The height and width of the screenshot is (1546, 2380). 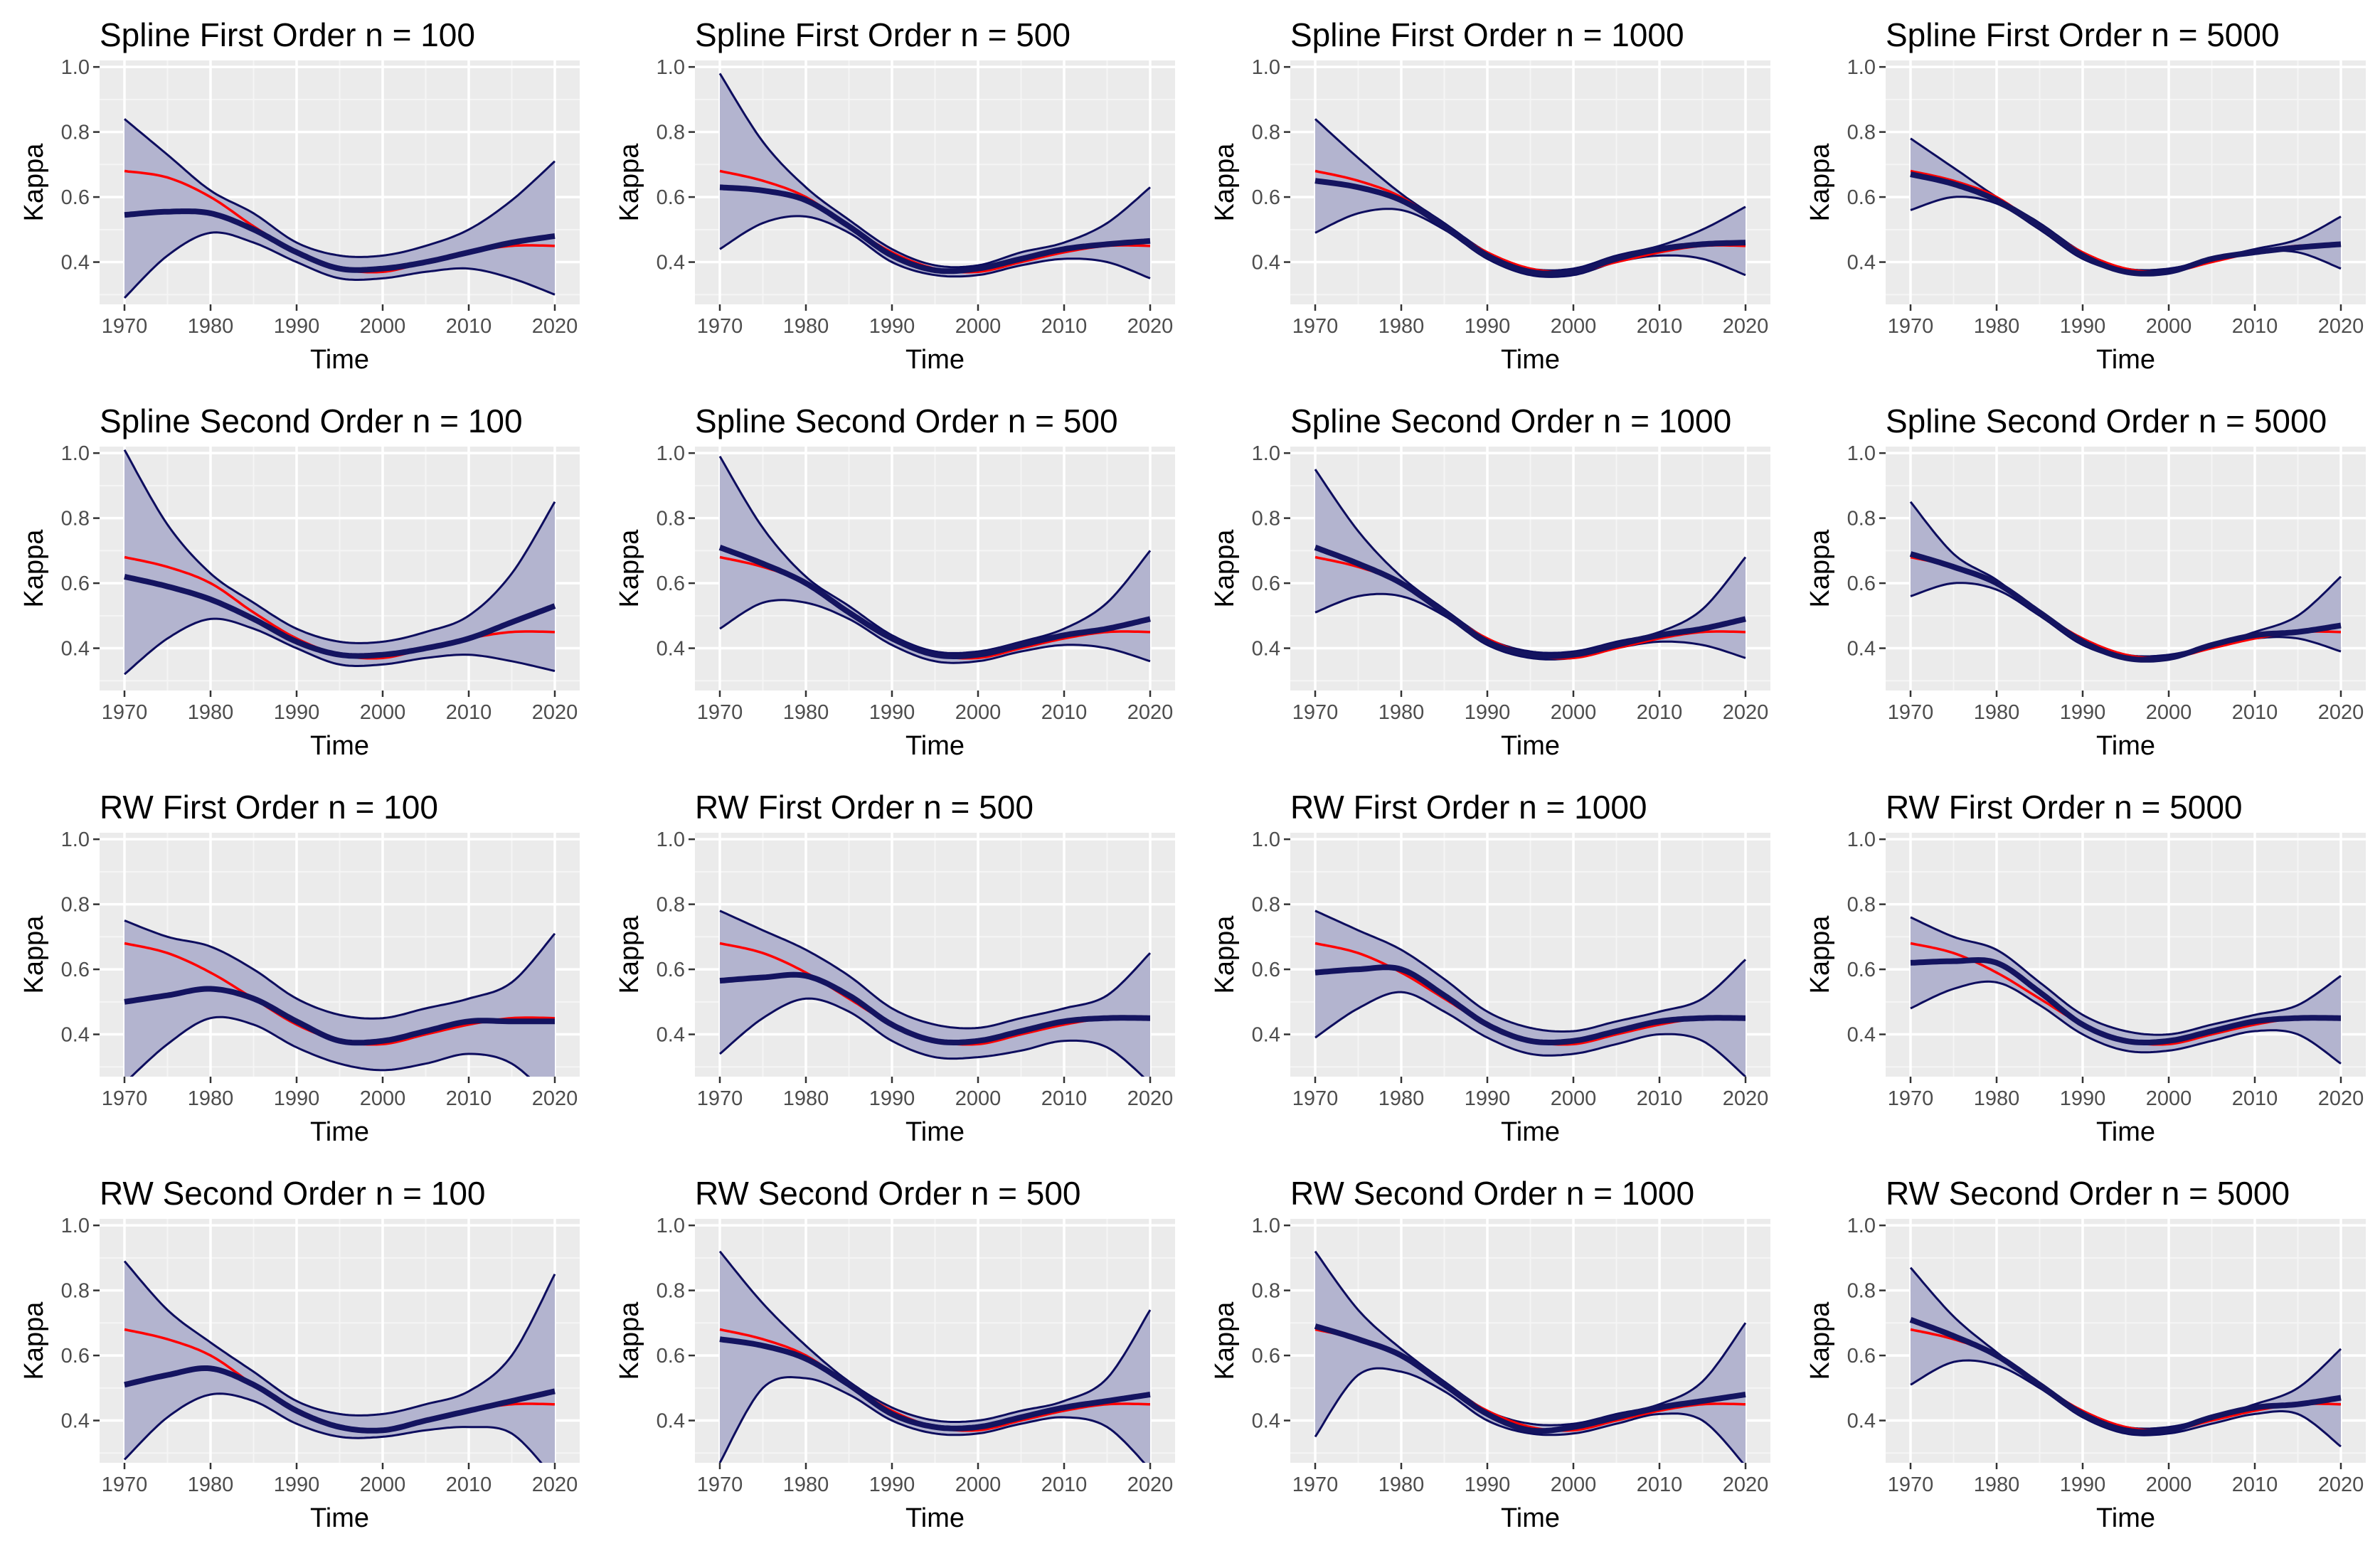 I want to click on panel-title: Spline Second Order n = 100, so click(x=311, y=421).